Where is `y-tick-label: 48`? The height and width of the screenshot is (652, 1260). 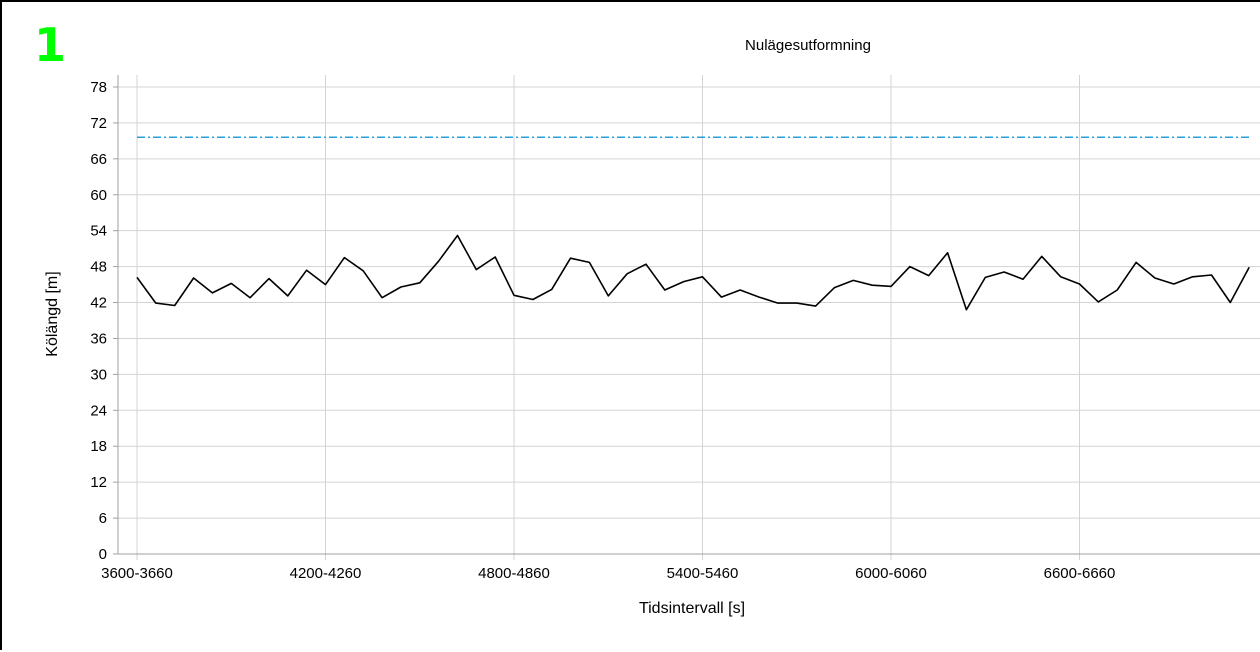 y-tick-label: 48 is located at coordinates (98, 267).